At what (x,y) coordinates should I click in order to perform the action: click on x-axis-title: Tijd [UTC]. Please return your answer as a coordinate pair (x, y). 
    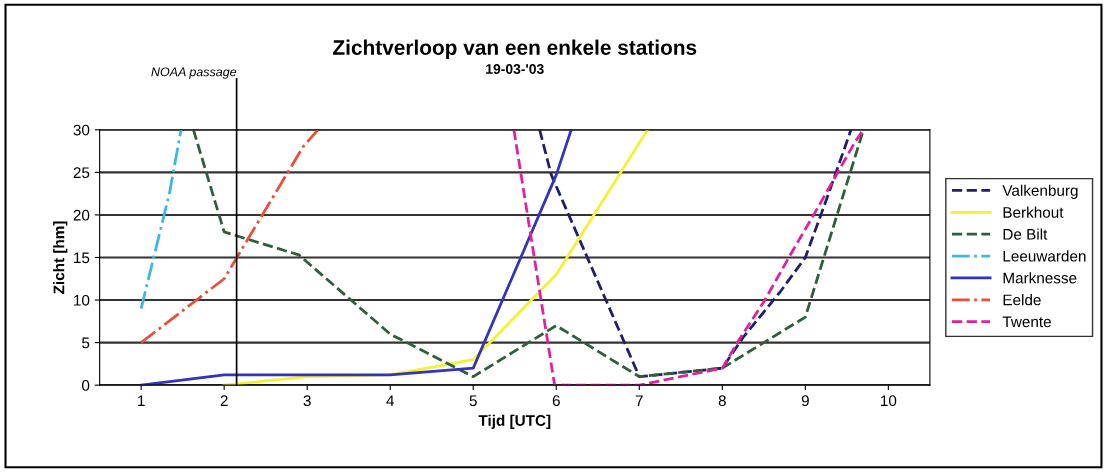
    Looking at the image, I should click on (514, 421).